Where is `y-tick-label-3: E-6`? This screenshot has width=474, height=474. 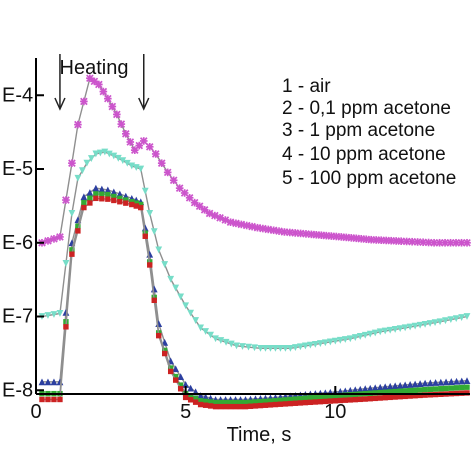
y-tick-label-3: E-6 is located at coordinates (17, 243).